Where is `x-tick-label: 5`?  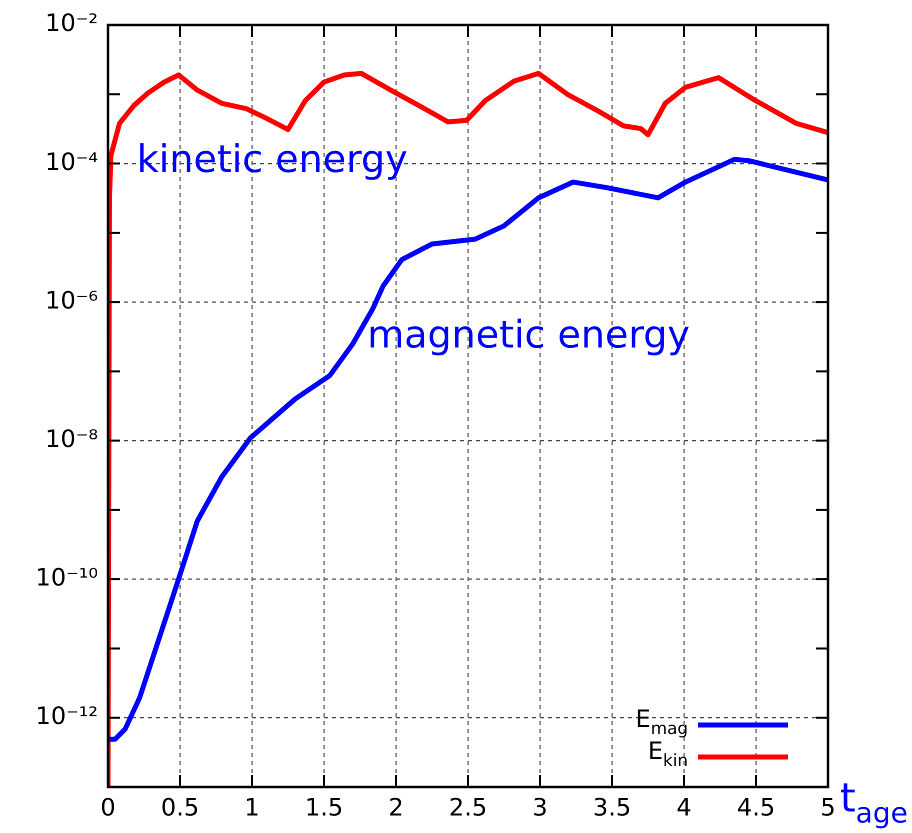 x-tick-label: 5 is located at coordinates (828, 808).